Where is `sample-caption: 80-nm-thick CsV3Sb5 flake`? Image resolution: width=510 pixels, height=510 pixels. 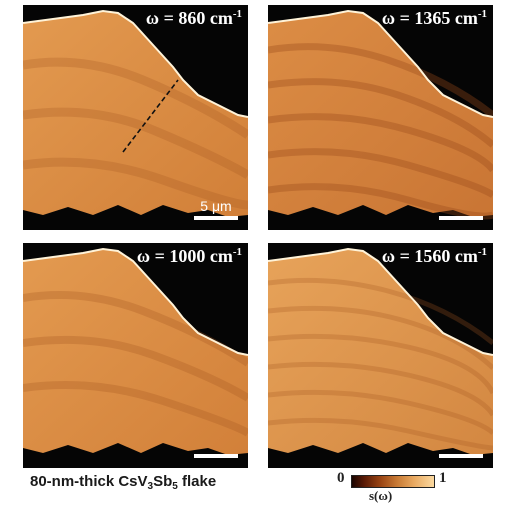
sample-caption: 80-nm-thick CsV3Sb5 flake is located at coordinates (123, 482).